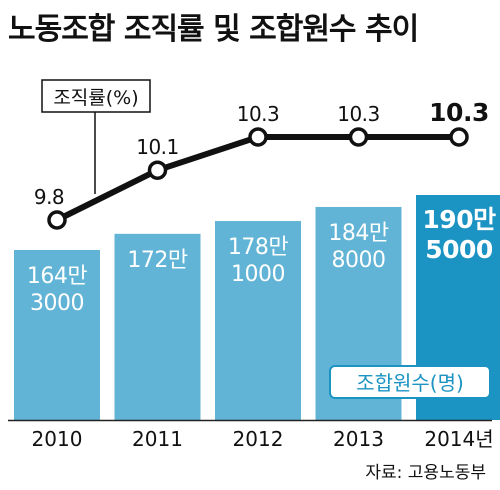  What do you see at coordinates (258, 274) in the screenshot?
I see `bar-value-label: 1000` at bounding box center [258, 274].